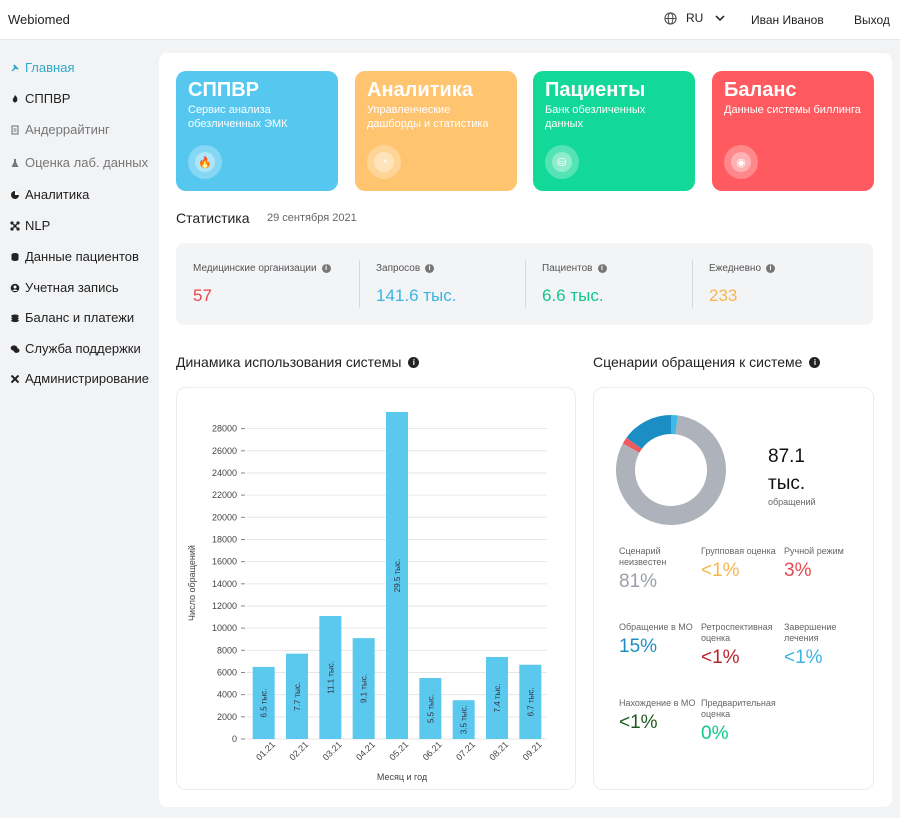  I want to click on sidebar-item-label: Учетная запись, so click(72, 287).